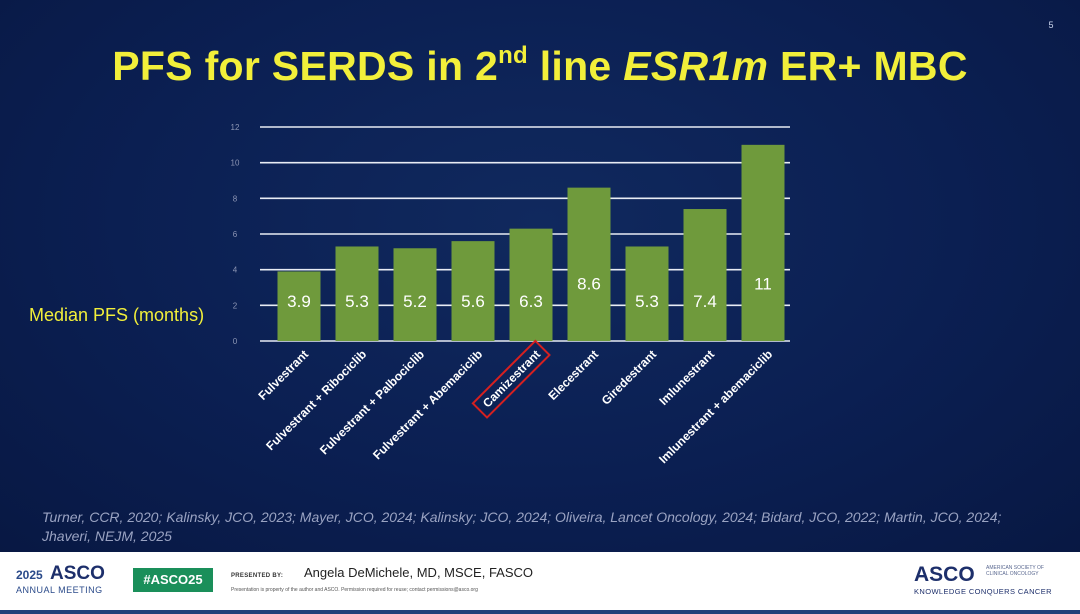 Image resolution: width=1080 pixels, height=614 pixels. What do you see at coordinates (305, 66) in the screenshot?
I see `title-part-a: PFS for SERDS in 2` at bounding box center [305, 66].